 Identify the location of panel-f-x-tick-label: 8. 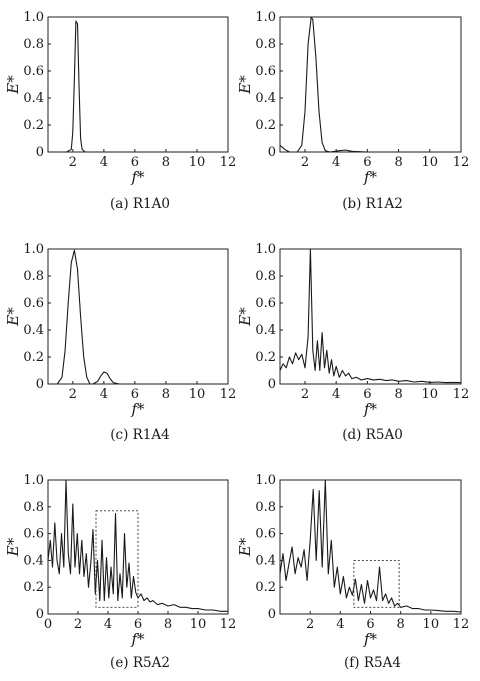
(401, 624).